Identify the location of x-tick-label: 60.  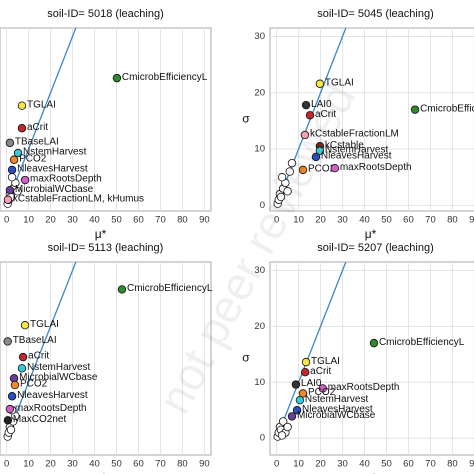
(408, 464).